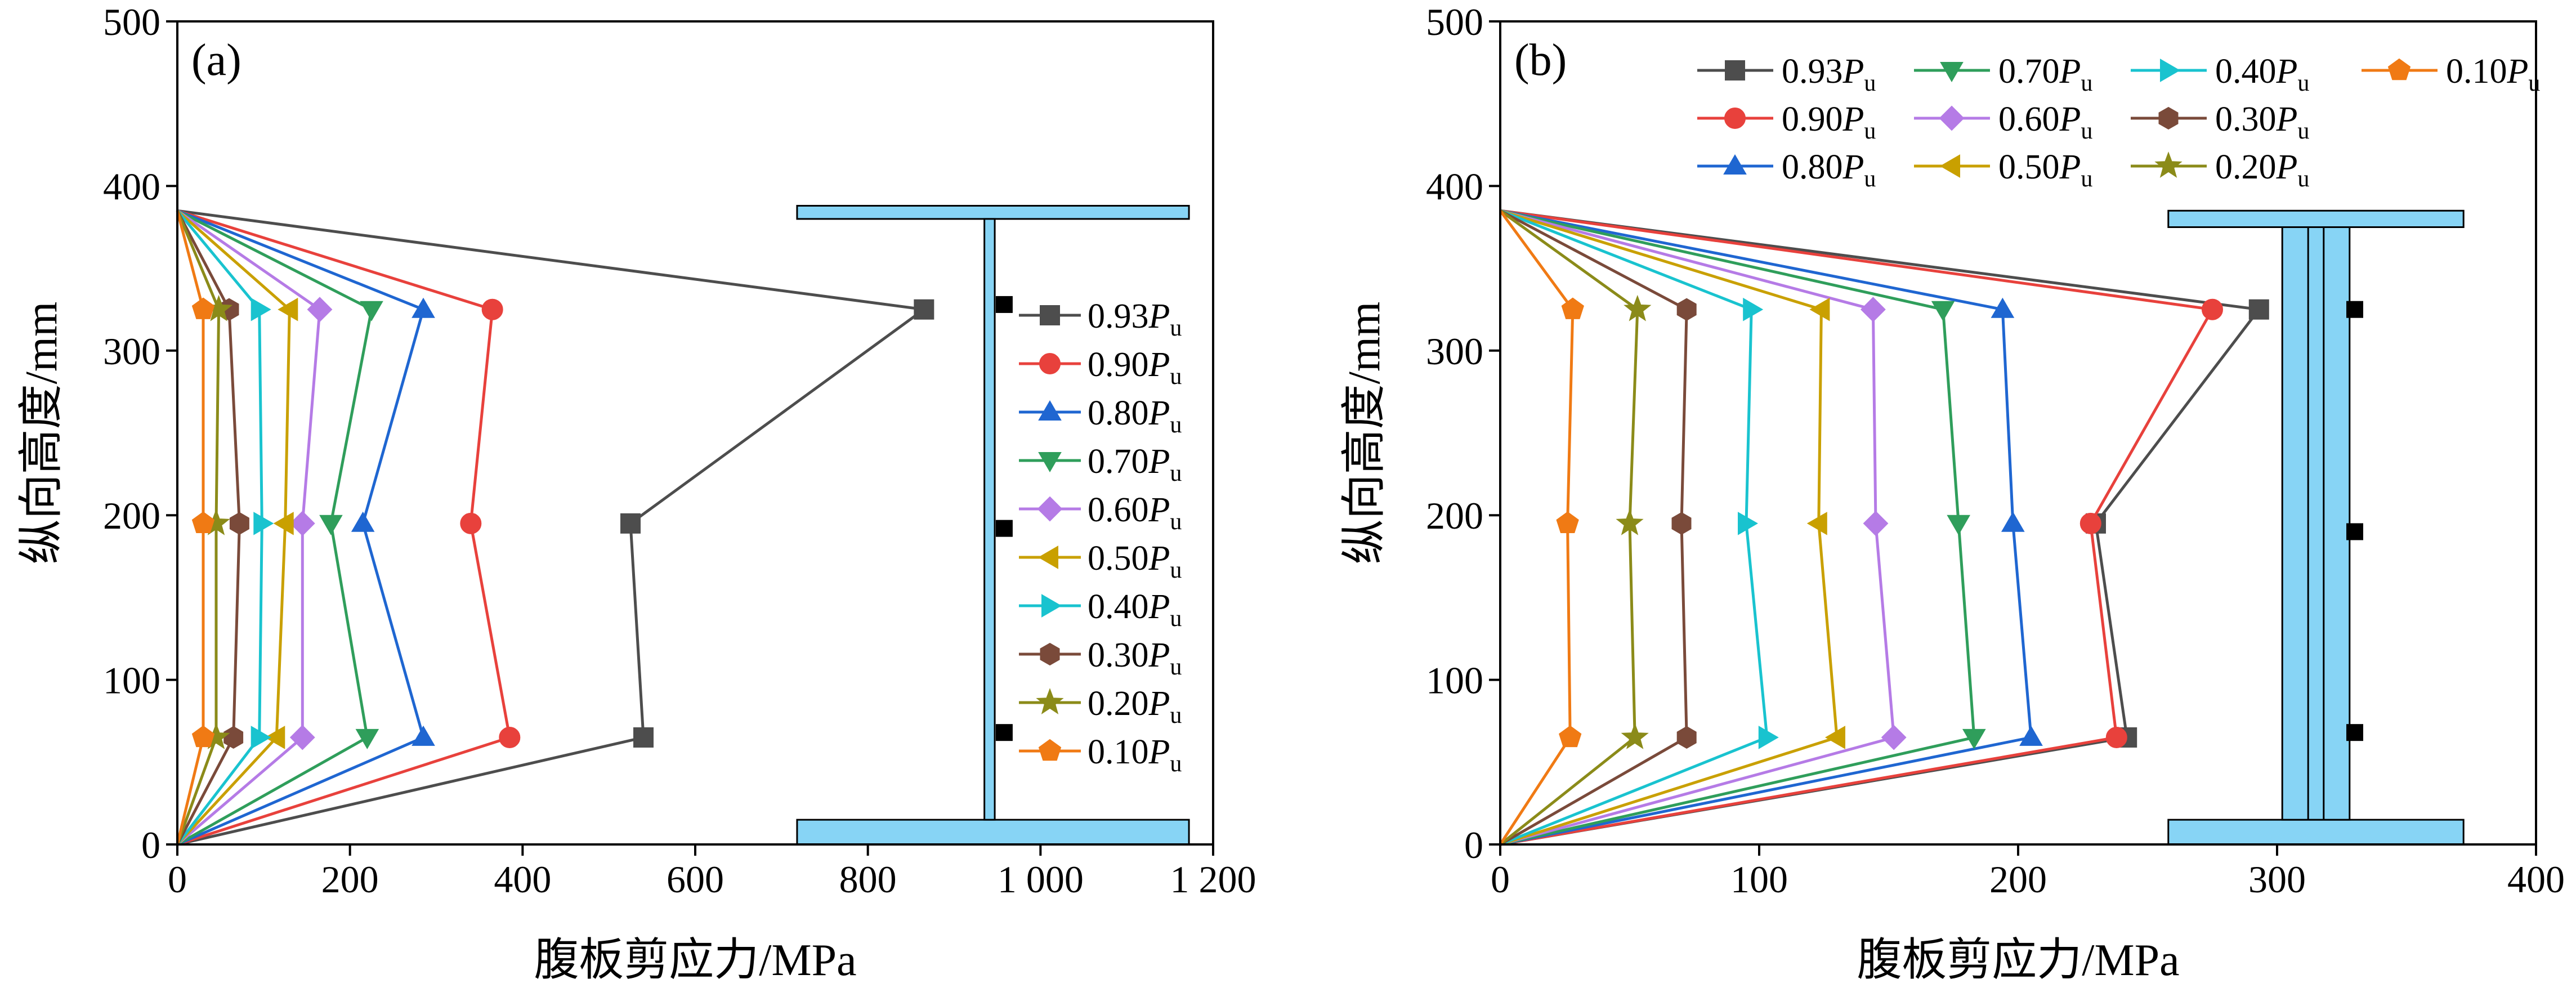 The width and height of the screenshot is (2576, 988). What do you see at coordinates (1834, 737) in the screenshot?
I see `data-point-0.50-1` at bounding box center [1834, 737].